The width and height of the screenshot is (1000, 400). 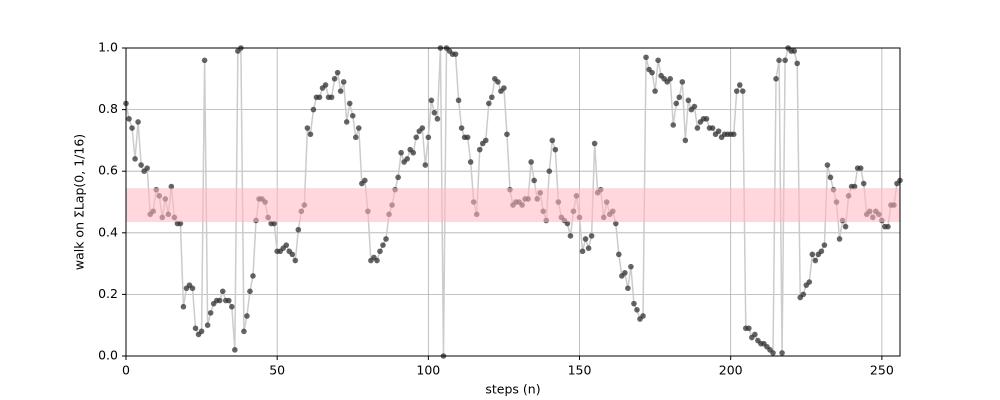 I want to click on highlight-band, so click(x=513, y=205).